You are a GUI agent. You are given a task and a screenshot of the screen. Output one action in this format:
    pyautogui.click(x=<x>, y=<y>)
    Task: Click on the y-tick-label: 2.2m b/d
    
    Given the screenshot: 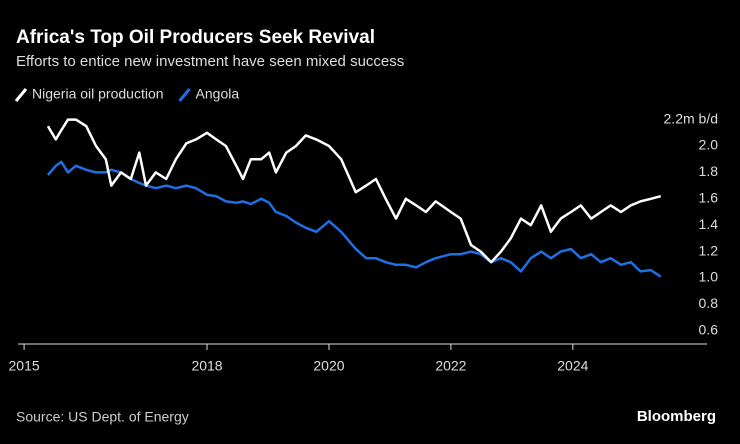 What is the action you would take?
    pyautogui.click(x=691, y=118)
    